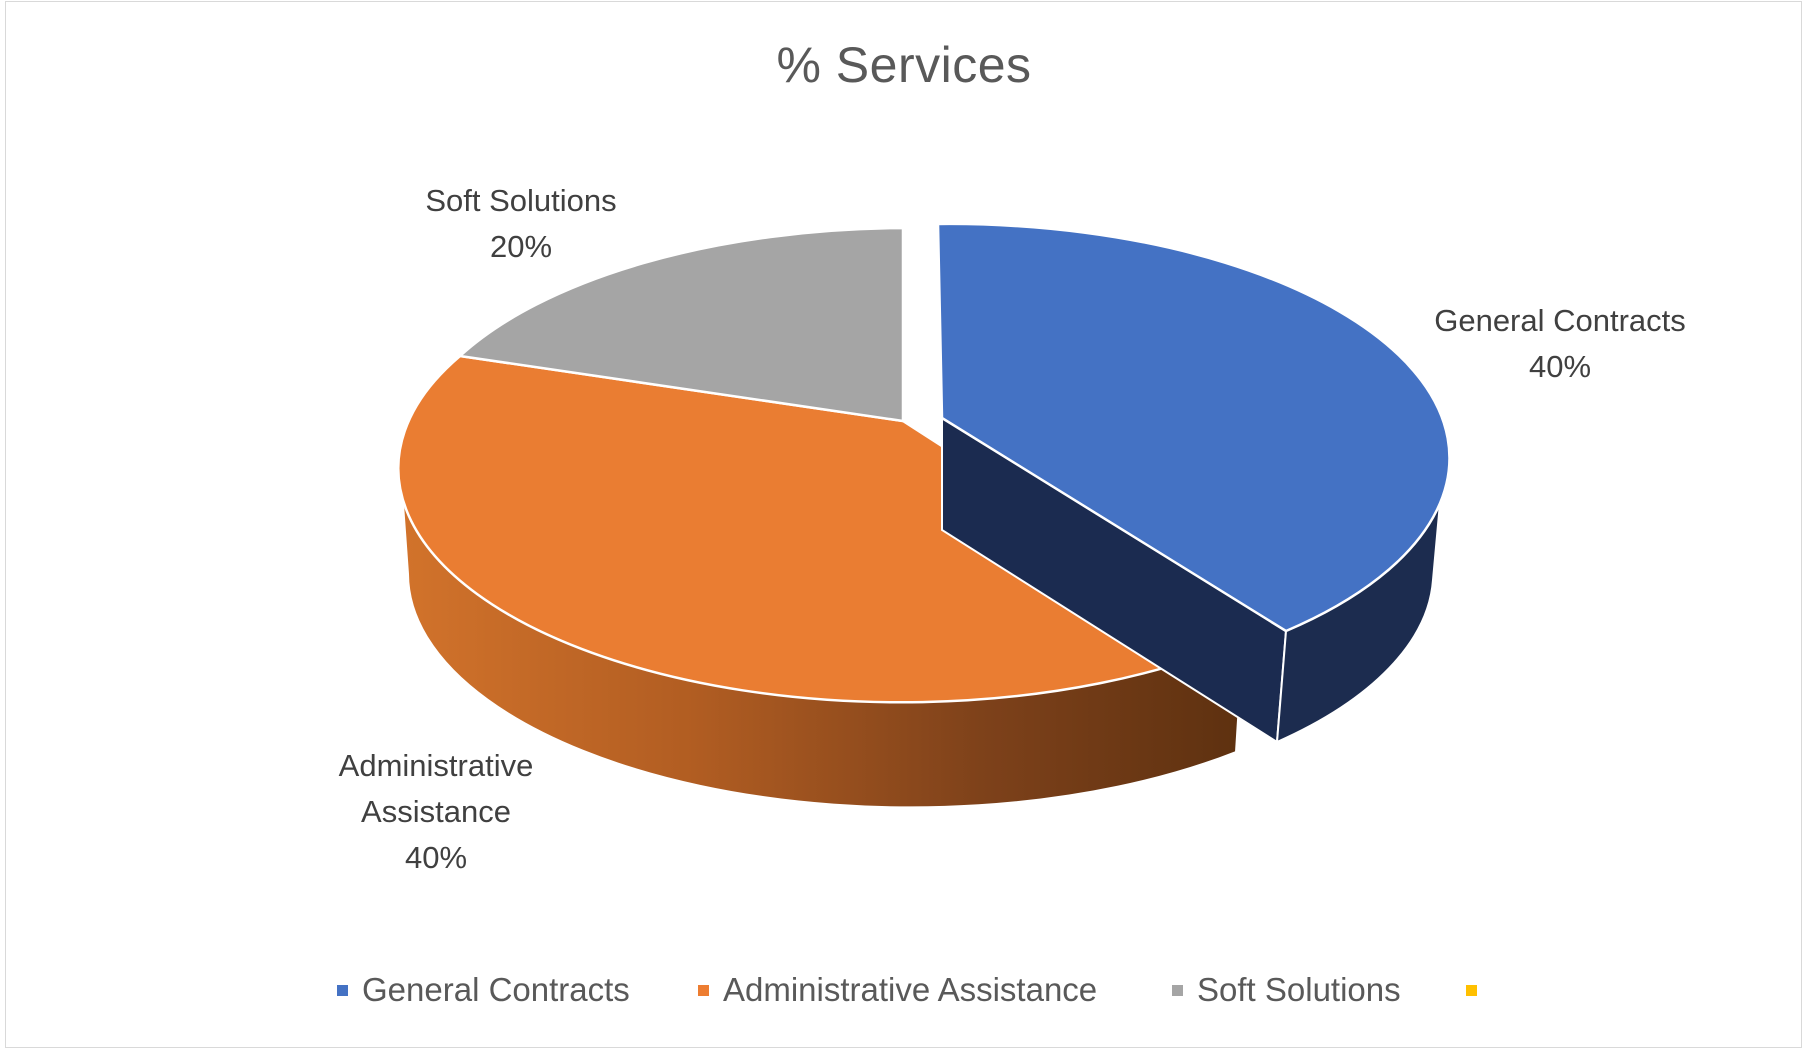 The width and height of the screenshot is (1808, 1052). I want to click on legend-label: Administrative Assistance, so click(910, 989).